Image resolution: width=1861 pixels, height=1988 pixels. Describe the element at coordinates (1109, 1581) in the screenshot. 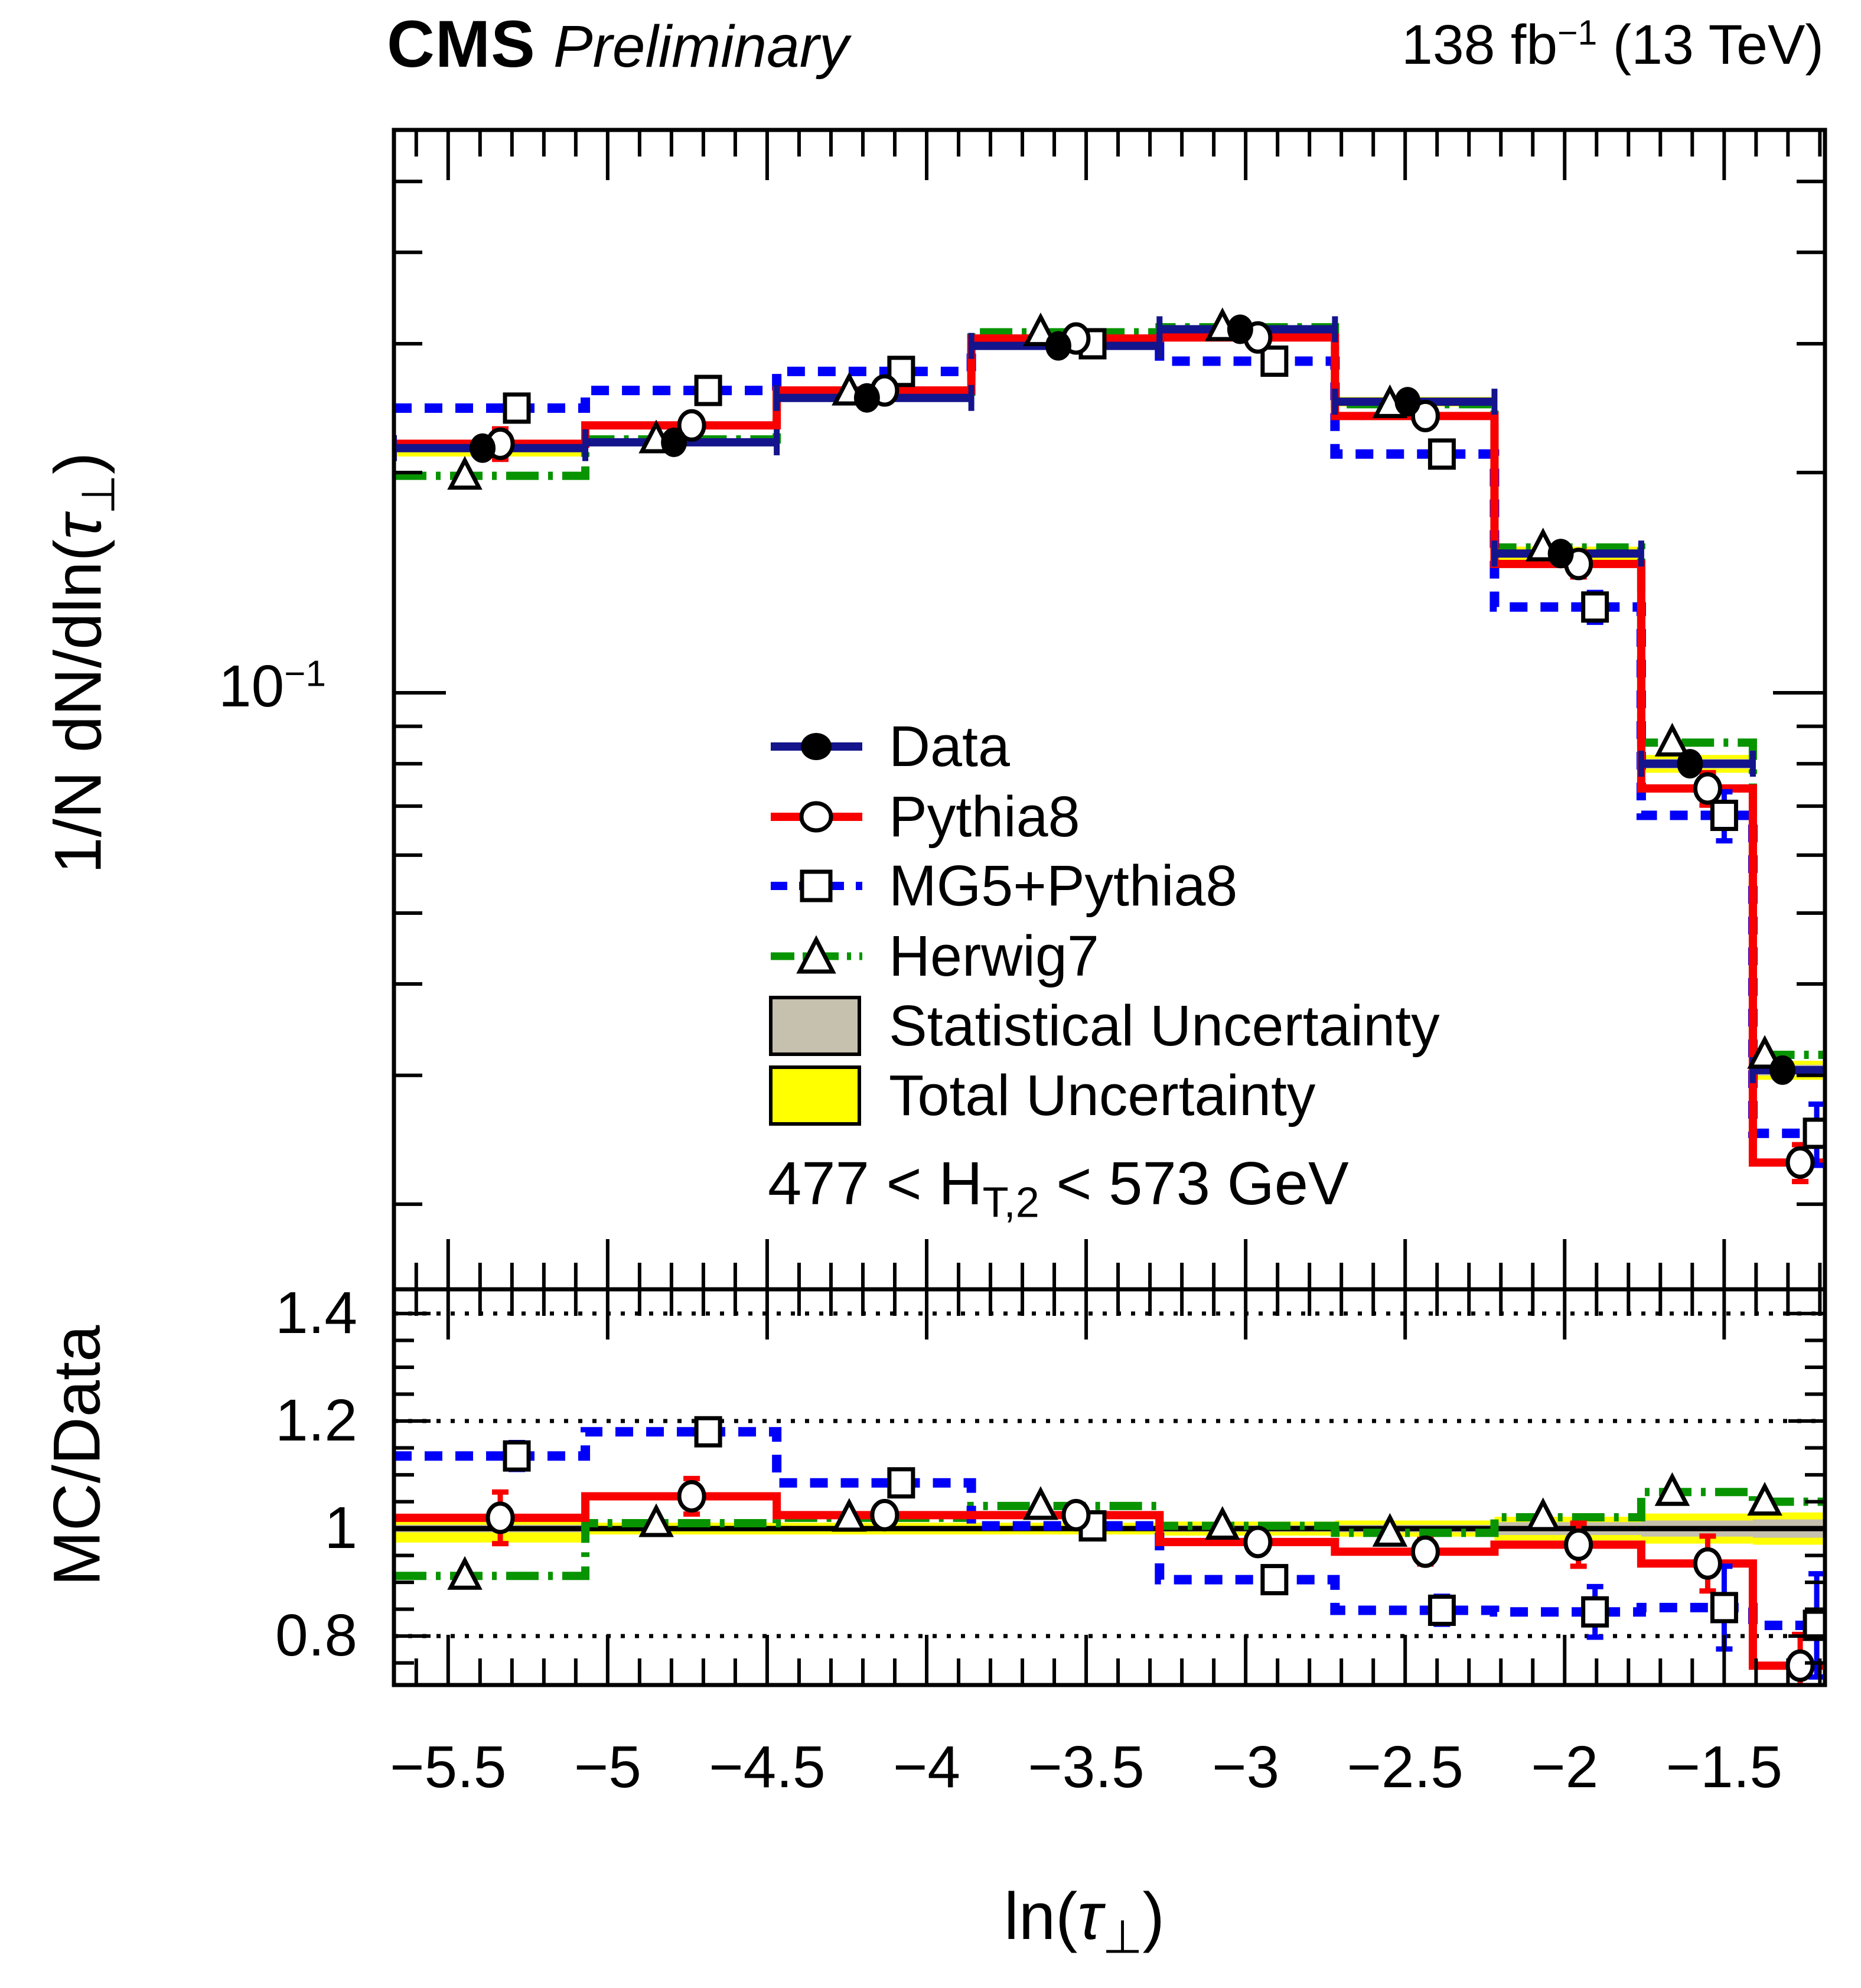

I see `ratio-step-Pythia8` at that location.